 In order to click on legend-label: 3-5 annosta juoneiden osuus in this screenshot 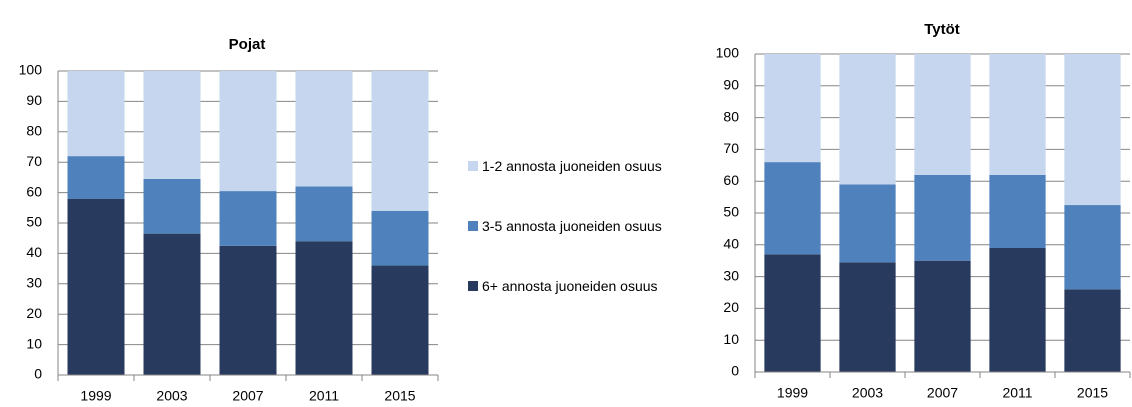, I will do `click(572, 226)`.